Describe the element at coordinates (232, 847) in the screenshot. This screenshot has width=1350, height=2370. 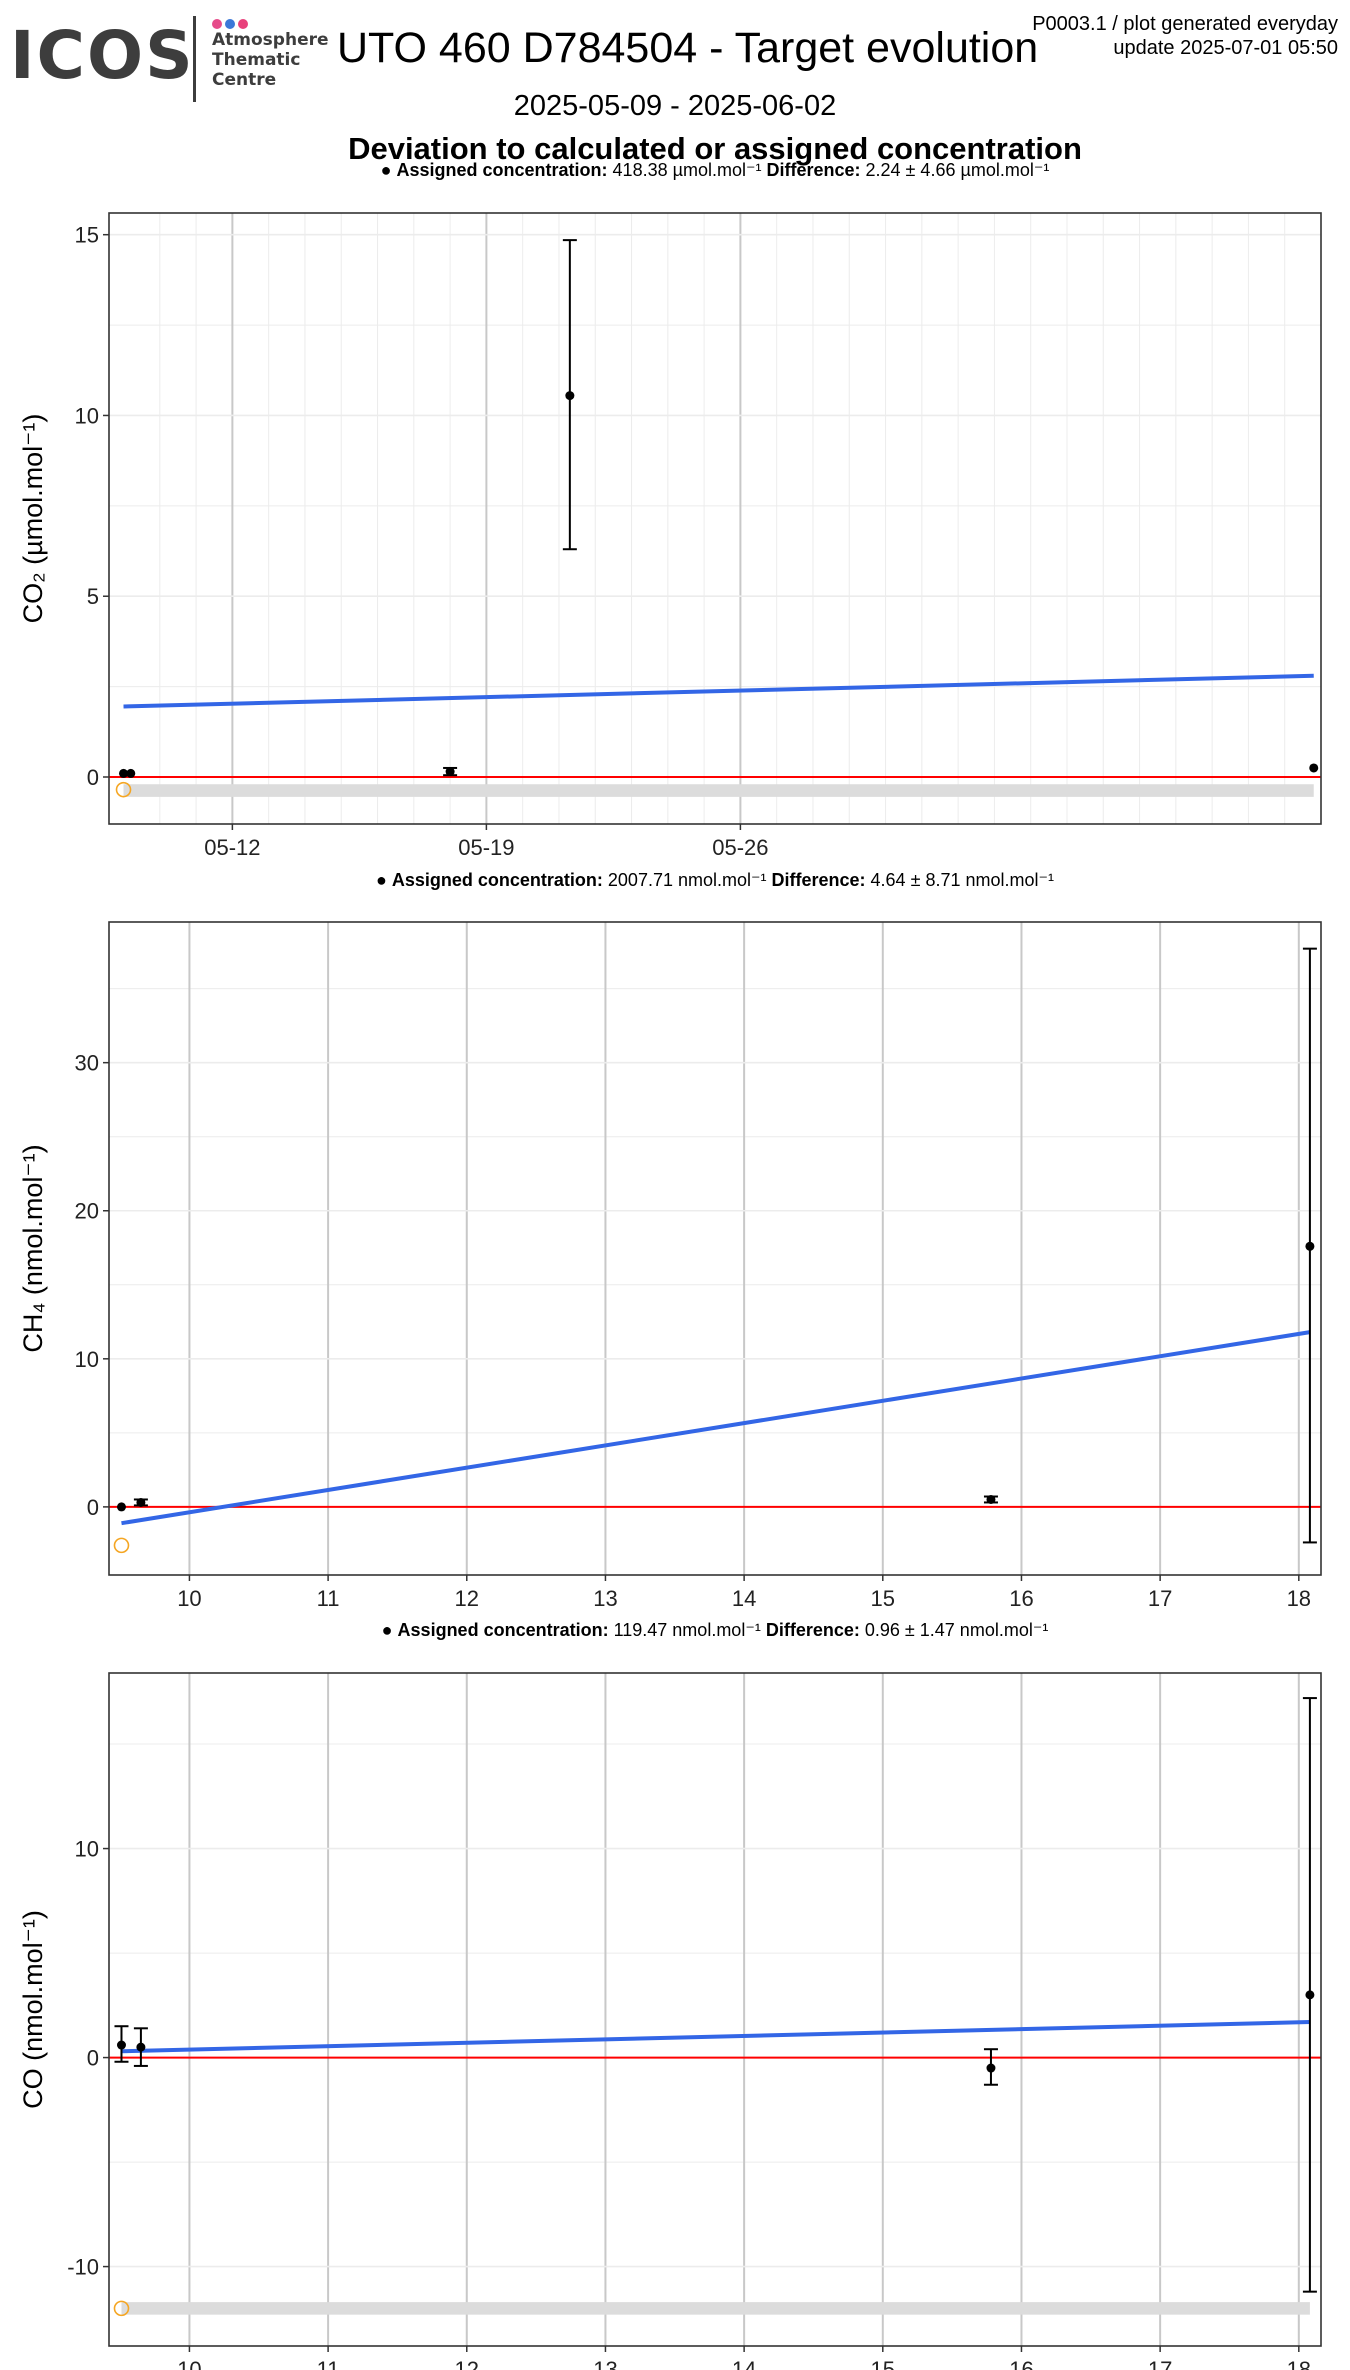
I see `x-tick-label: 05-12` at that location.